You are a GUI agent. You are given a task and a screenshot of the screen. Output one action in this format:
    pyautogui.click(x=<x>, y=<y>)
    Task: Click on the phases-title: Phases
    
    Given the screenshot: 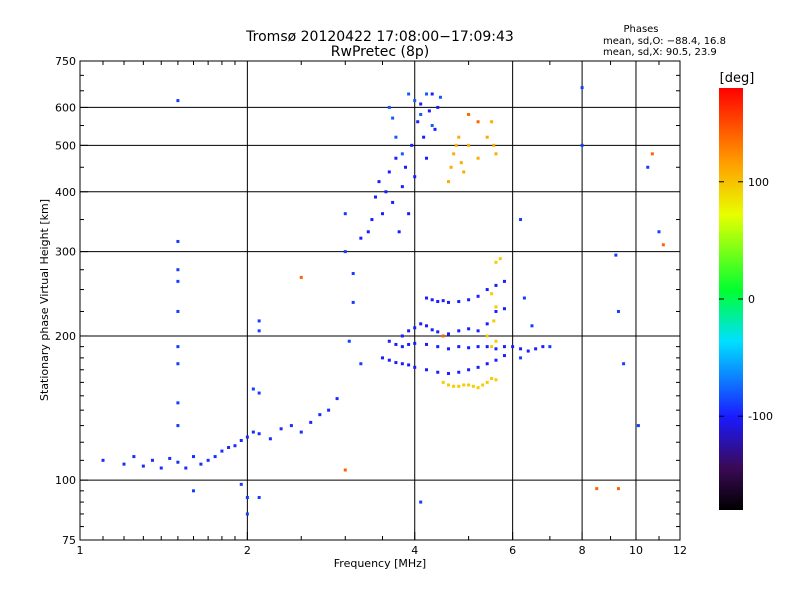 What is the action you would take?
    pyautogui.click(x=640, y=29)
    